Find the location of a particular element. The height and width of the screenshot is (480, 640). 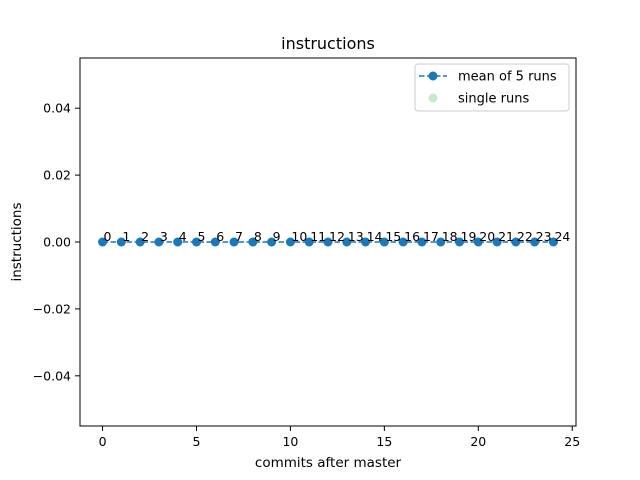

x-tick-label: 0 is located at coordinates (103, 441).